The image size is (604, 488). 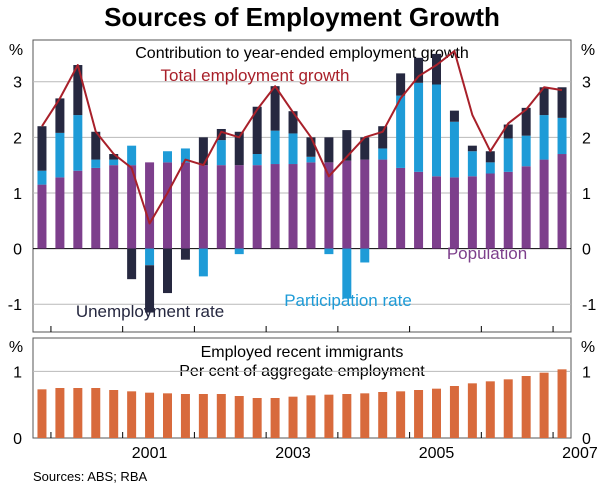 I want to click on bottom-bars, so click(x=302, y=403).